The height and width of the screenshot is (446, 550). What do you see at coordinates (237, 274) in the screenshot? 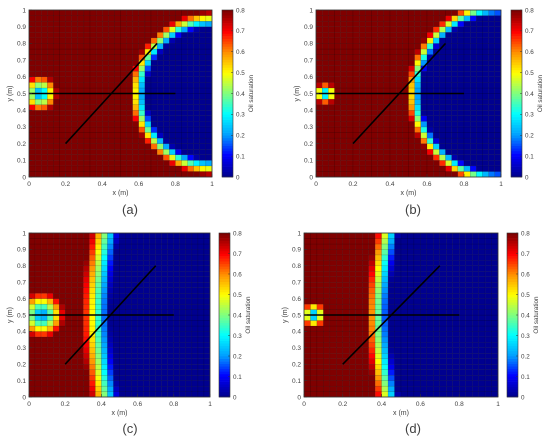
I see `colorbar-tick-label: 0.6` at bounding box center [237, 274].